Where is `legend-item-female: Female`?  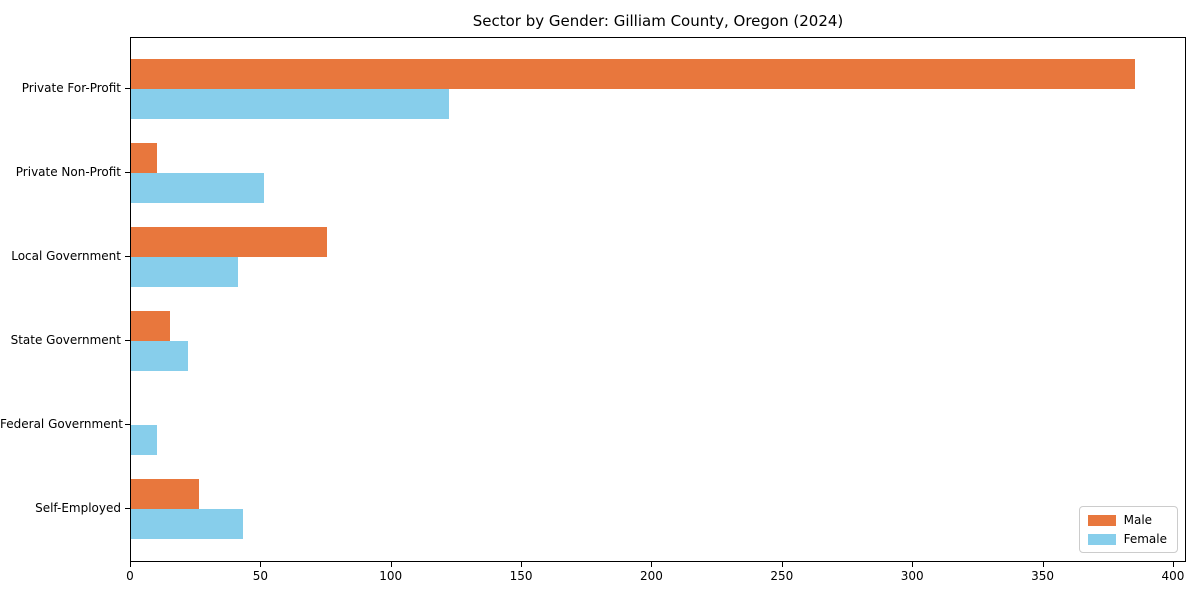
legend-item-female: Female is located at coordinates (1127, 539).